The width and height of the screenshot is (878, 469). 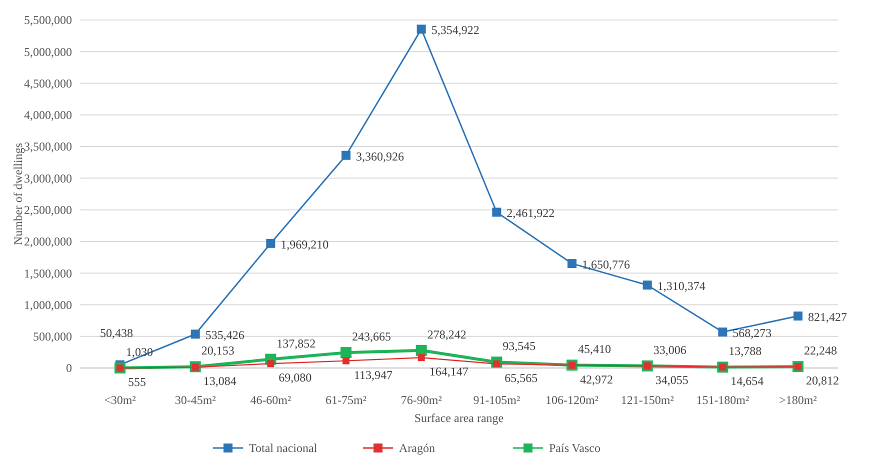 What do you see at coordinates (371, 337) in the screenshot?
I see `data-label: 243,665` at bounding box center [371, 337].